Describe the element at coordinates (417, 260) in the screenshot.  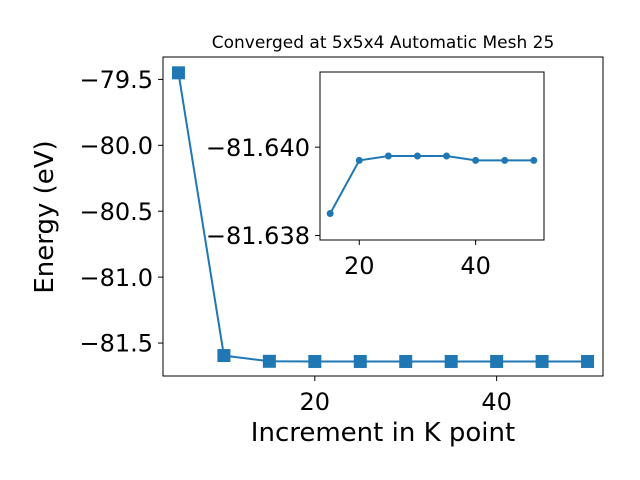
I see `inset-x-ticks: 20 40` at that location.